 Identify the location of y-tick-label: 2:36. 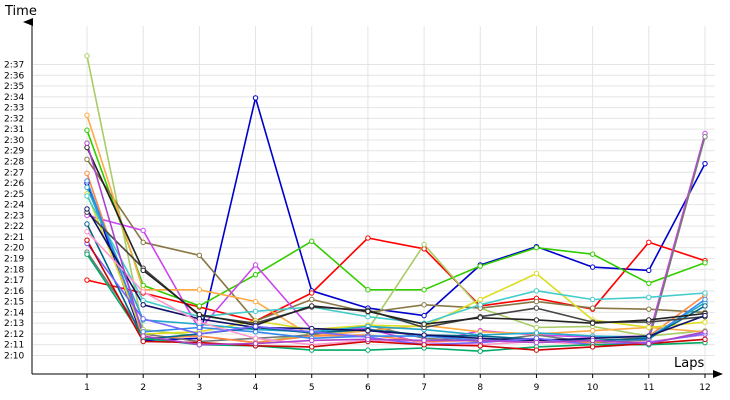
(14, 76).